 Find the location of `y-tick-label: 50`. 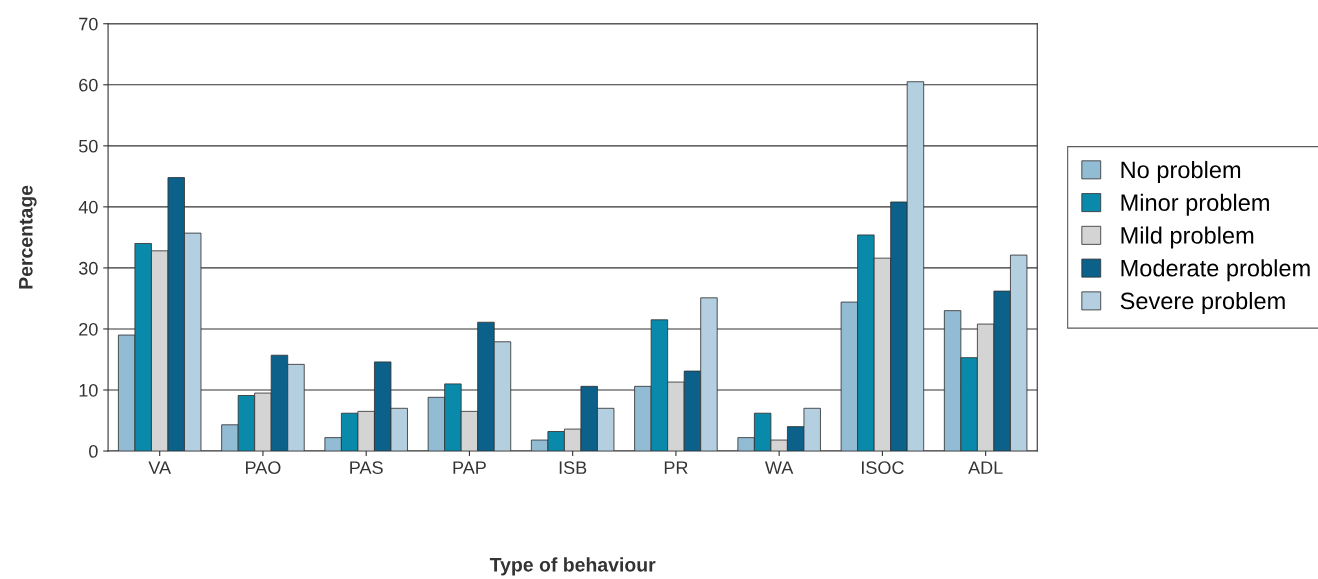

y-tick-label: 50 is located at coordinates (88, 146).